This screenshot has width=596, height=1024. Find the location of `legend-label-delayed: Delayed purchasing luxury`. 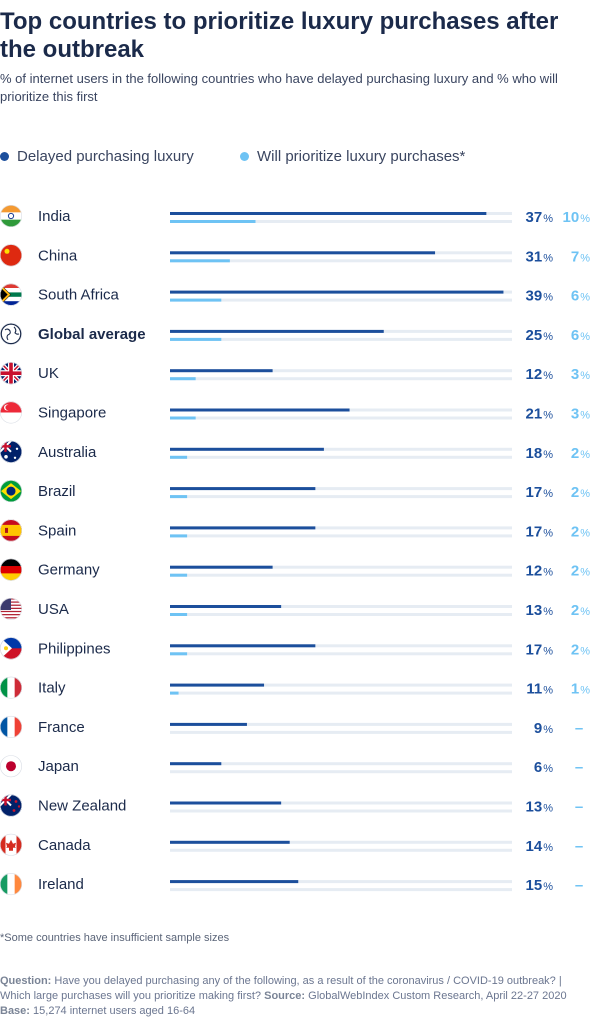

legend-label-delayed: Delayed purchasing luxury is located at coordinates (105, 156).